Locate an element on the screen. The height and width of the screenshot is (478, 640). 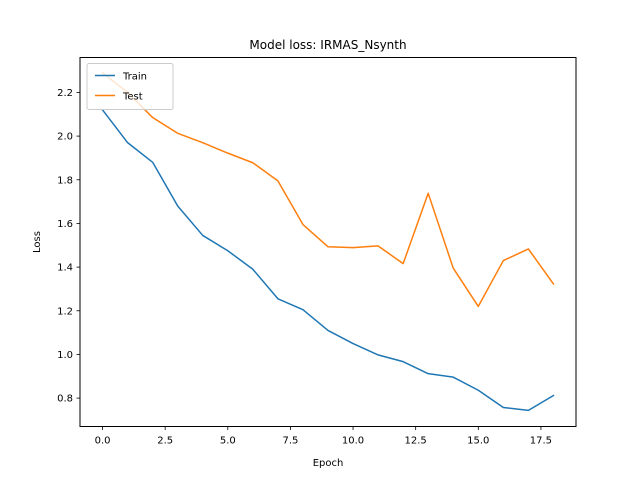
y-tick-label: 1.6 is located at coordinates (65, 224).